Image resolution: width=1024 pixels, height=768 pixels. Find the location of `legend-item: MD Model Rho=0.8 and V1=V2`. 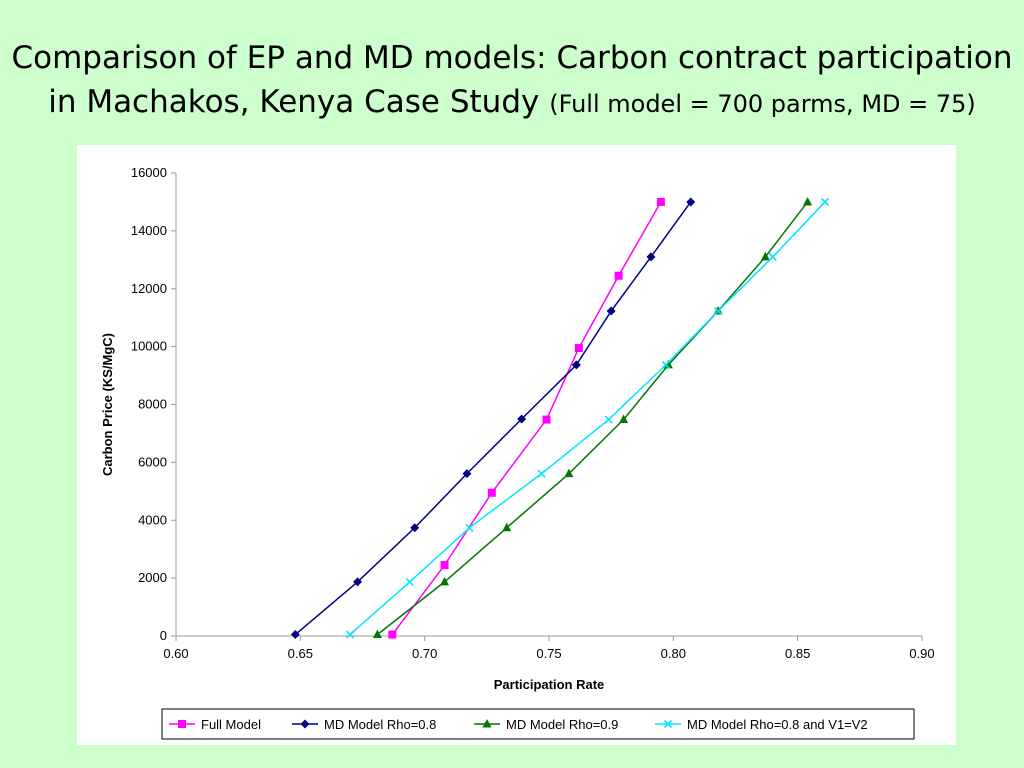

legend-item: MD Model Rho=0.8 and V1=V2 is located at coordinates (761, 724).